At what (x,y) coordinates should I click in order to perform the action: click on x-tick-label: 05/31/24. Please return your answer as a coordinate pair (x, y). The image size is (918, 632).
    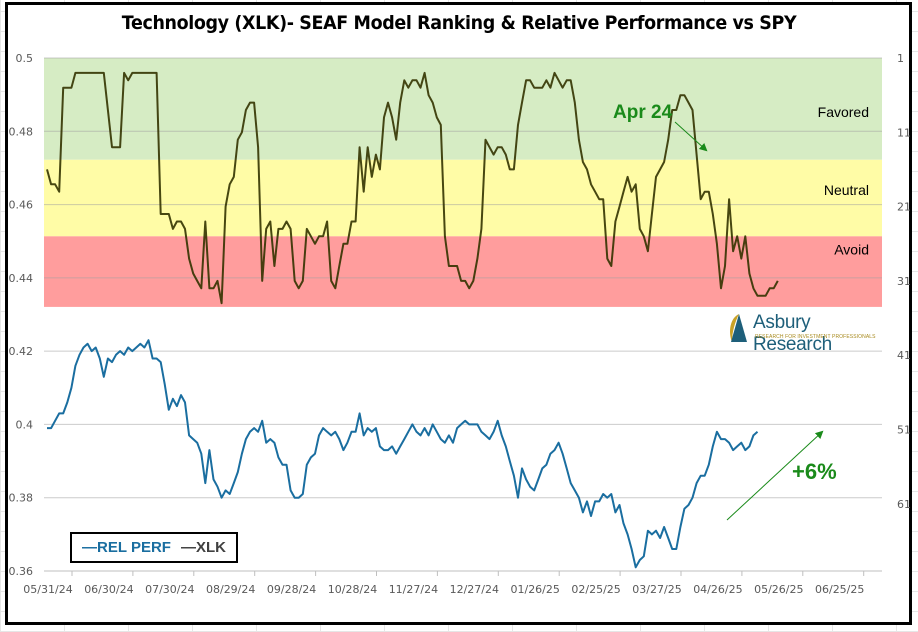
    Looking at the image, I should click on (47, 589).